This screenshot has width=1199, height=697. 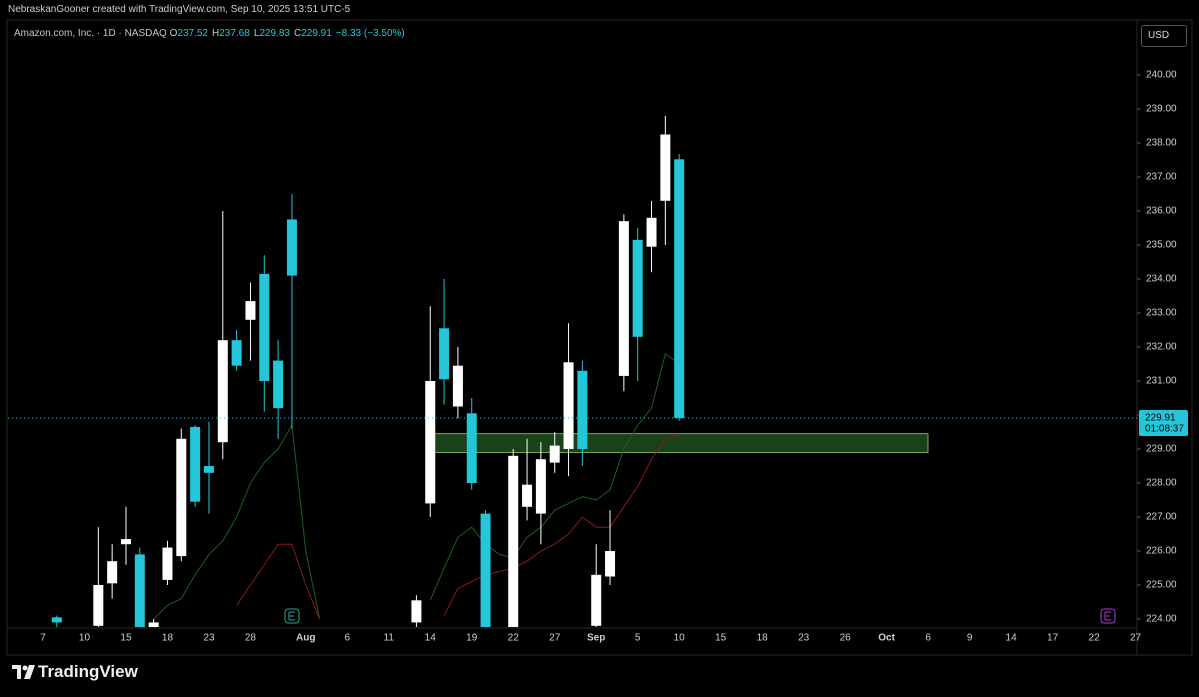 What do you see at coordinates (1161, 143) in the screenshot?
I see `y-tick-label: 238.00` at bounding box center [1161, 143].